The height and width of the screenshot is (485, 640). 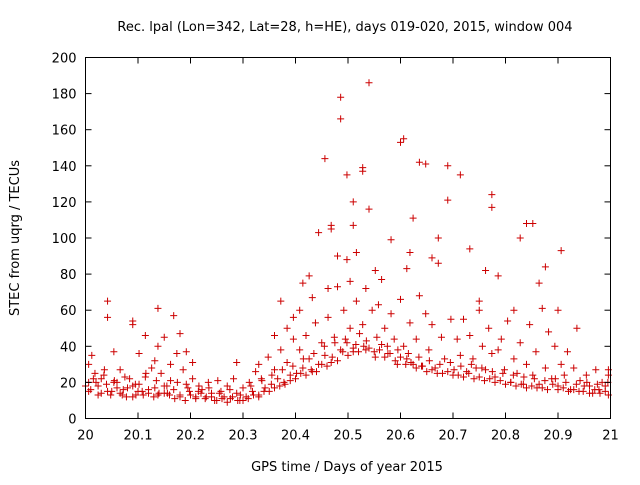 I want to click on x-tick-label: 20.3, so click(x=243, y=436).